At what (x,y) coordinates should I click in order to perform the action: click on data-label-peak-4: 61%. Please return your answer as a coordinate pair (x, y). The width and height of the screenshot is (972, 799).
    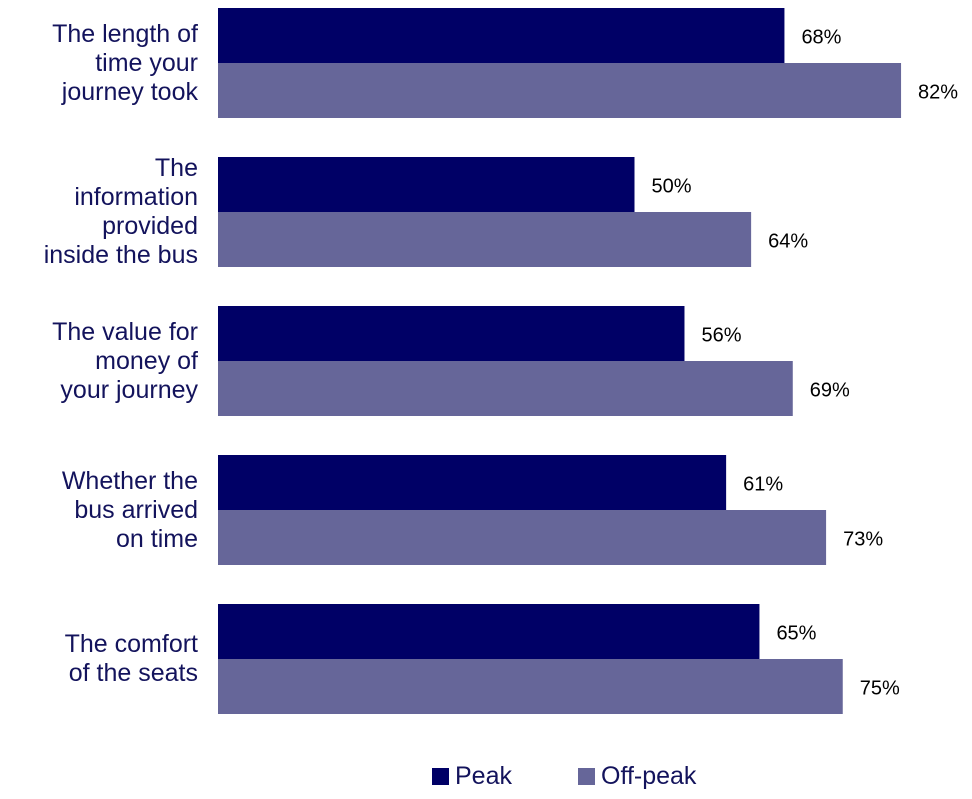
    Looking at the image, I should click on (763, 485).